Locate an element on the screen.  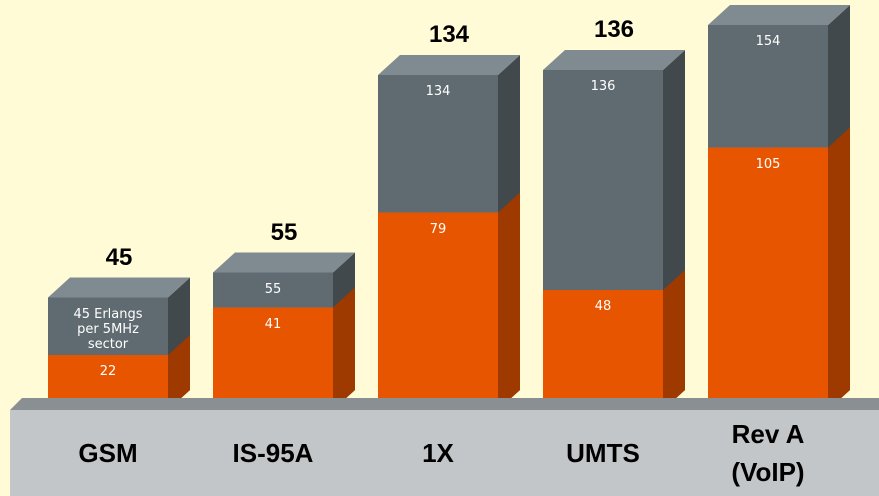
value-label: 134 is located at coordinates (438, 91).